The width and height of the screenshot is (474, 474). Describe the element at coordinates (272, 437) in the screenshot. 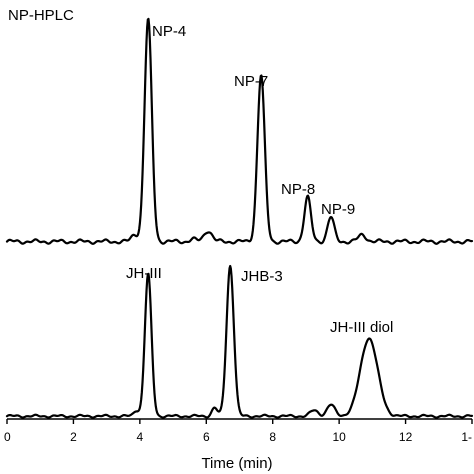

I see `x-tick-label: 8` at that location.